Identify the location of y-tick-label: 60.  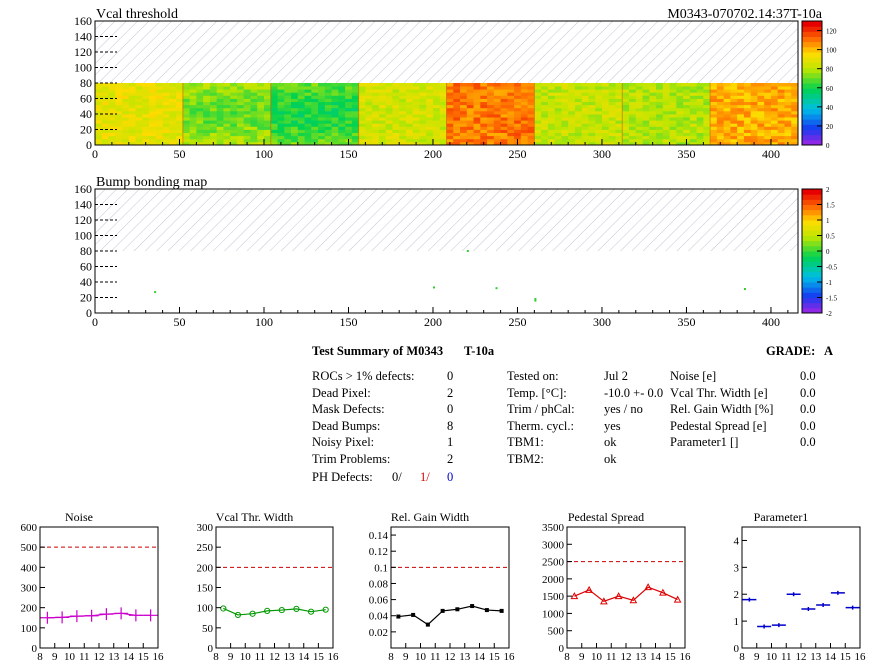
(86, 267).